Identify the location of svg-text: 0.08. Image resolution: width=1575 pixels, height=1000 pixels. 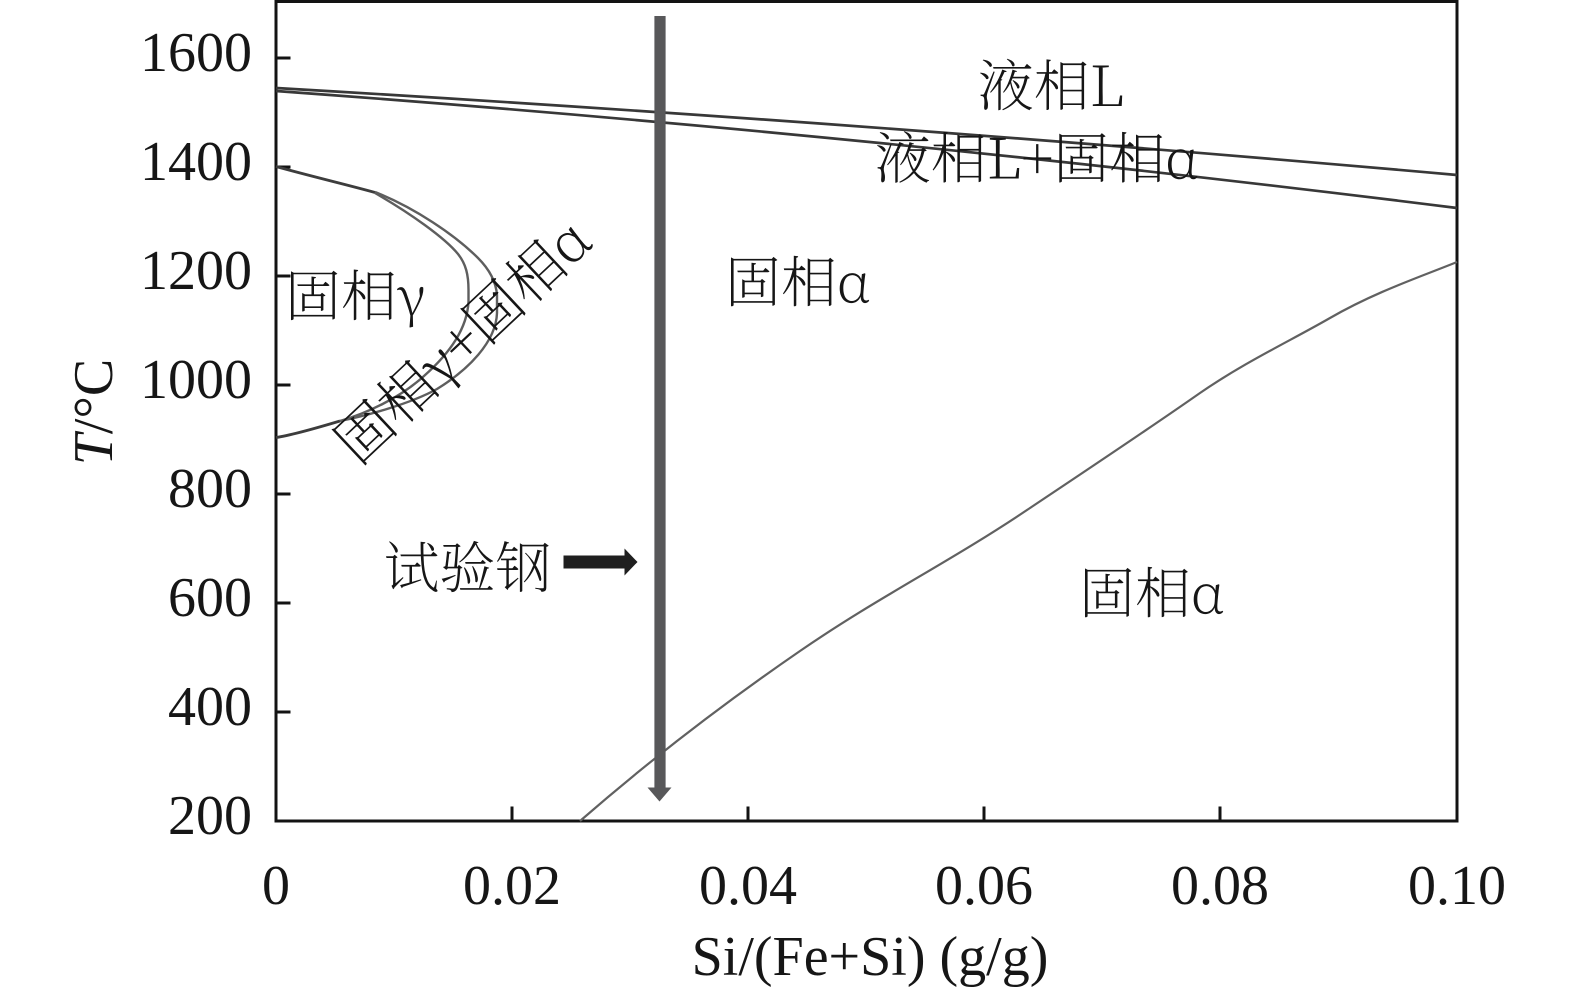
(1220, 886).